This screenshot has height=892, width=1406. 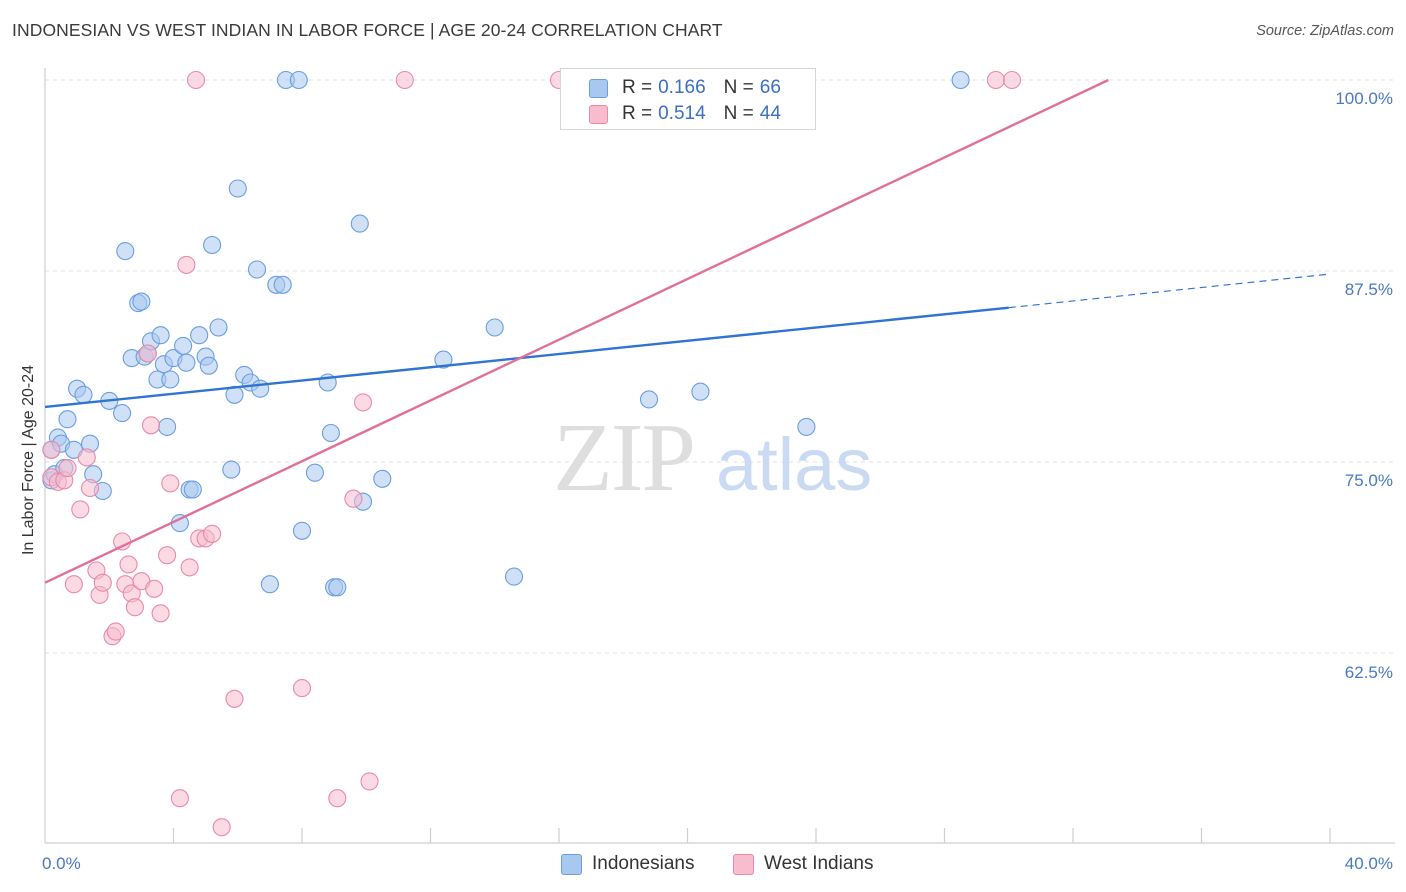 I want to click on legend-r-value: 0.166, so click(x=682, y=87).